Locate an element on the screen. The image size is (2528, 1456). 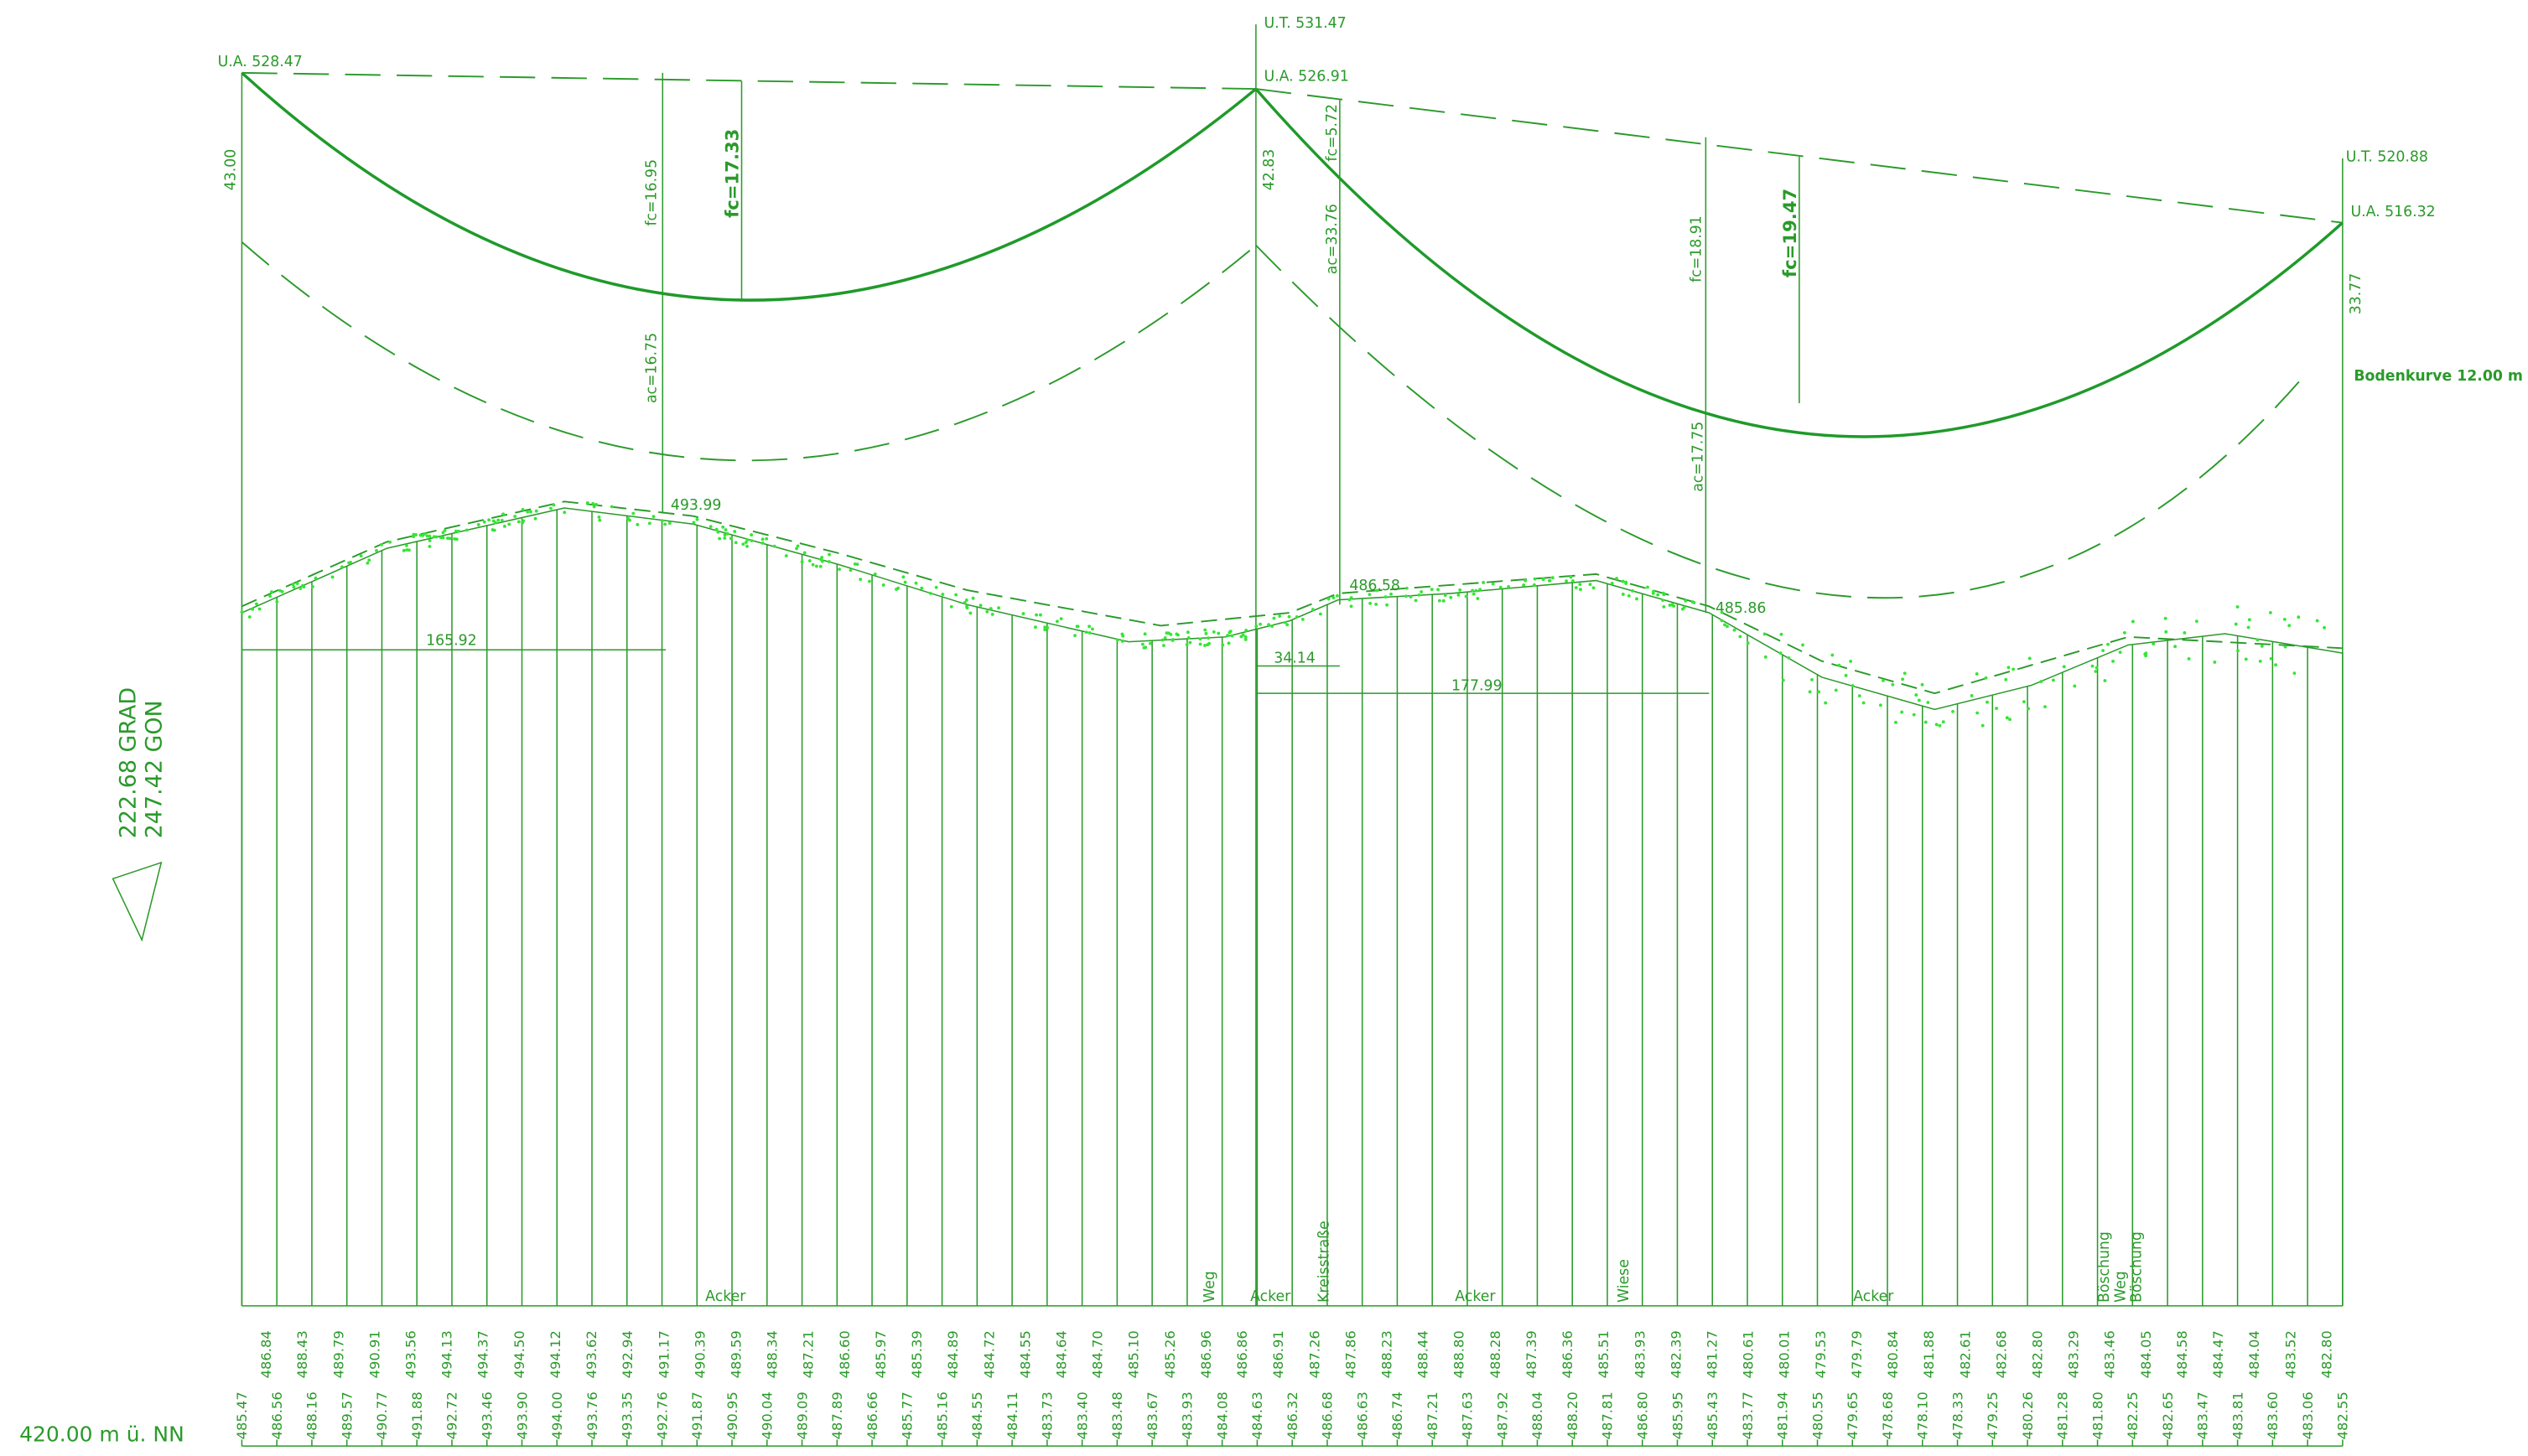
height-label: 488.34 is located at coordinates (773, 1354).